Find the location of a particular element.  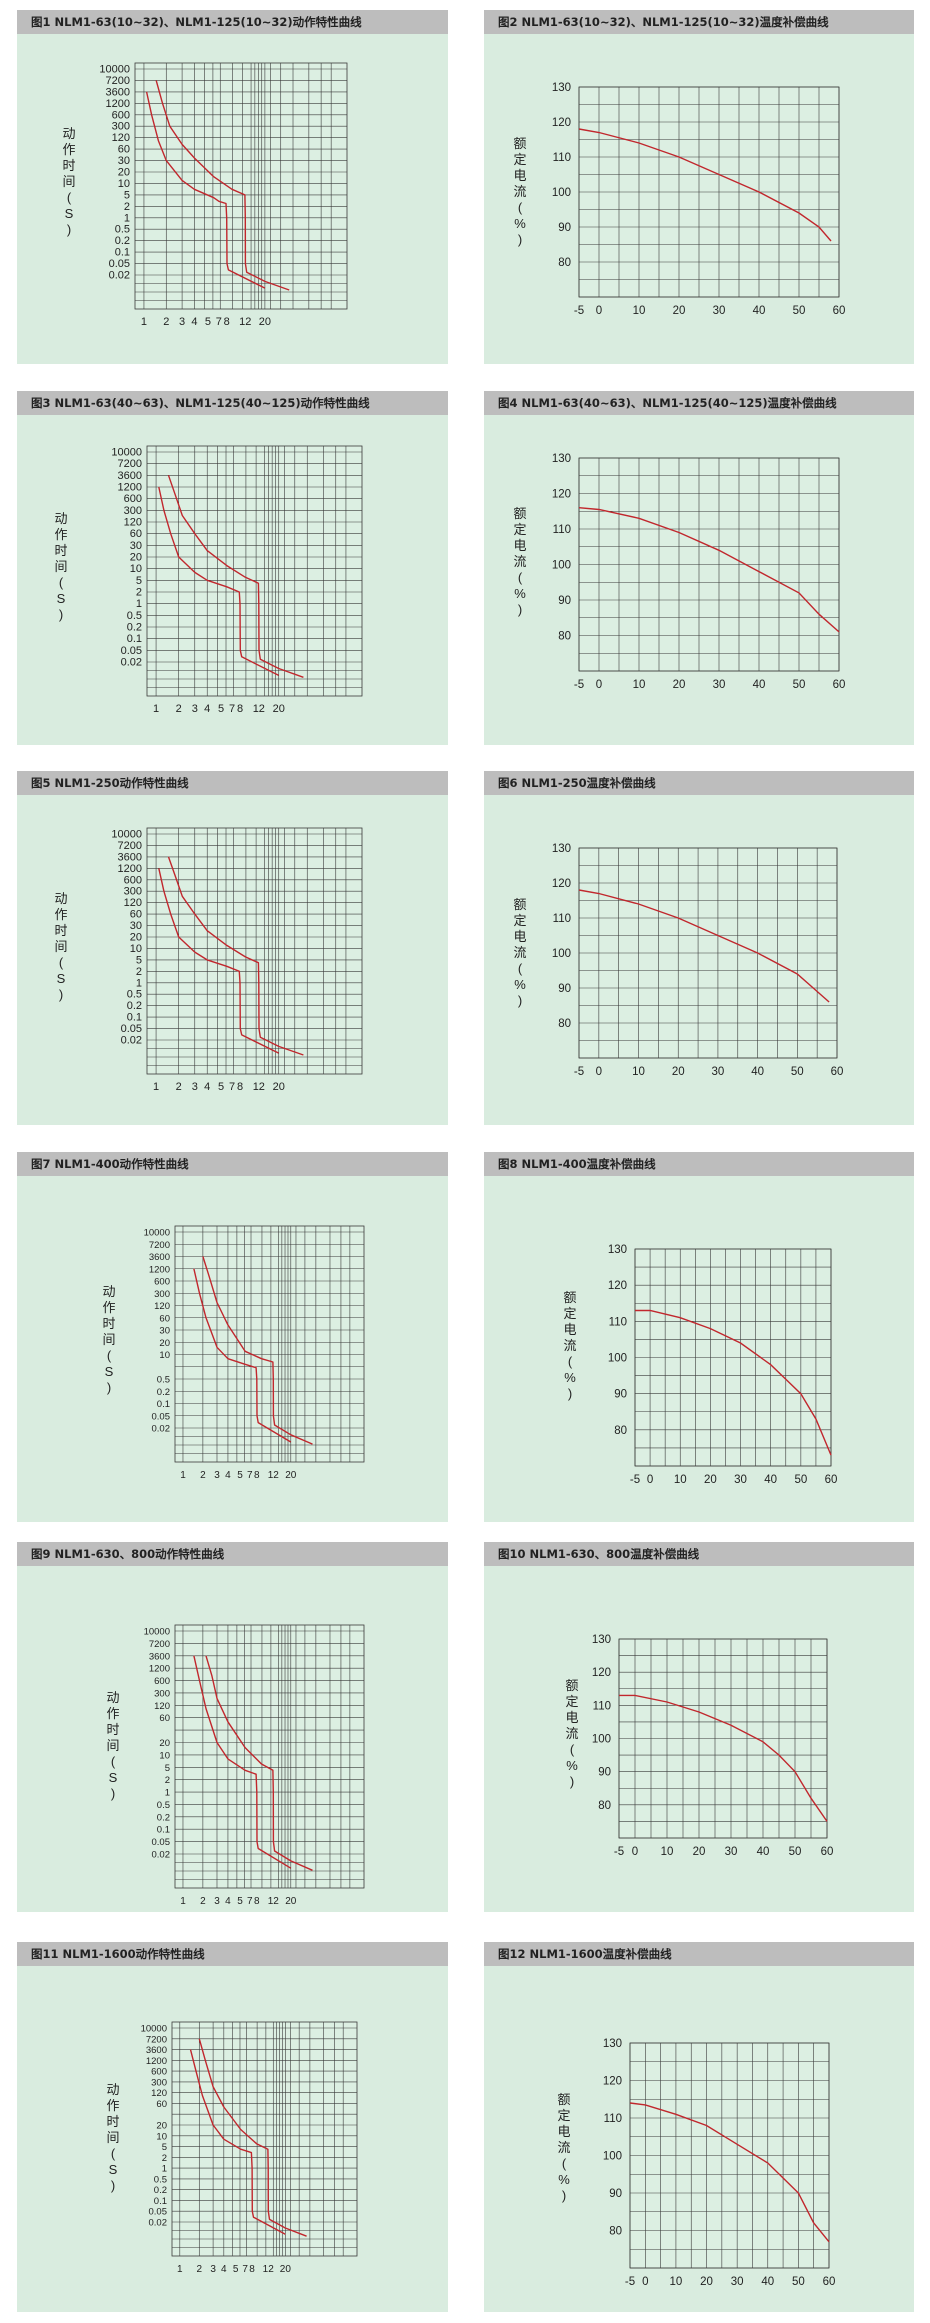

y-tick-label: 80 is located at coordinates (615, 2232).